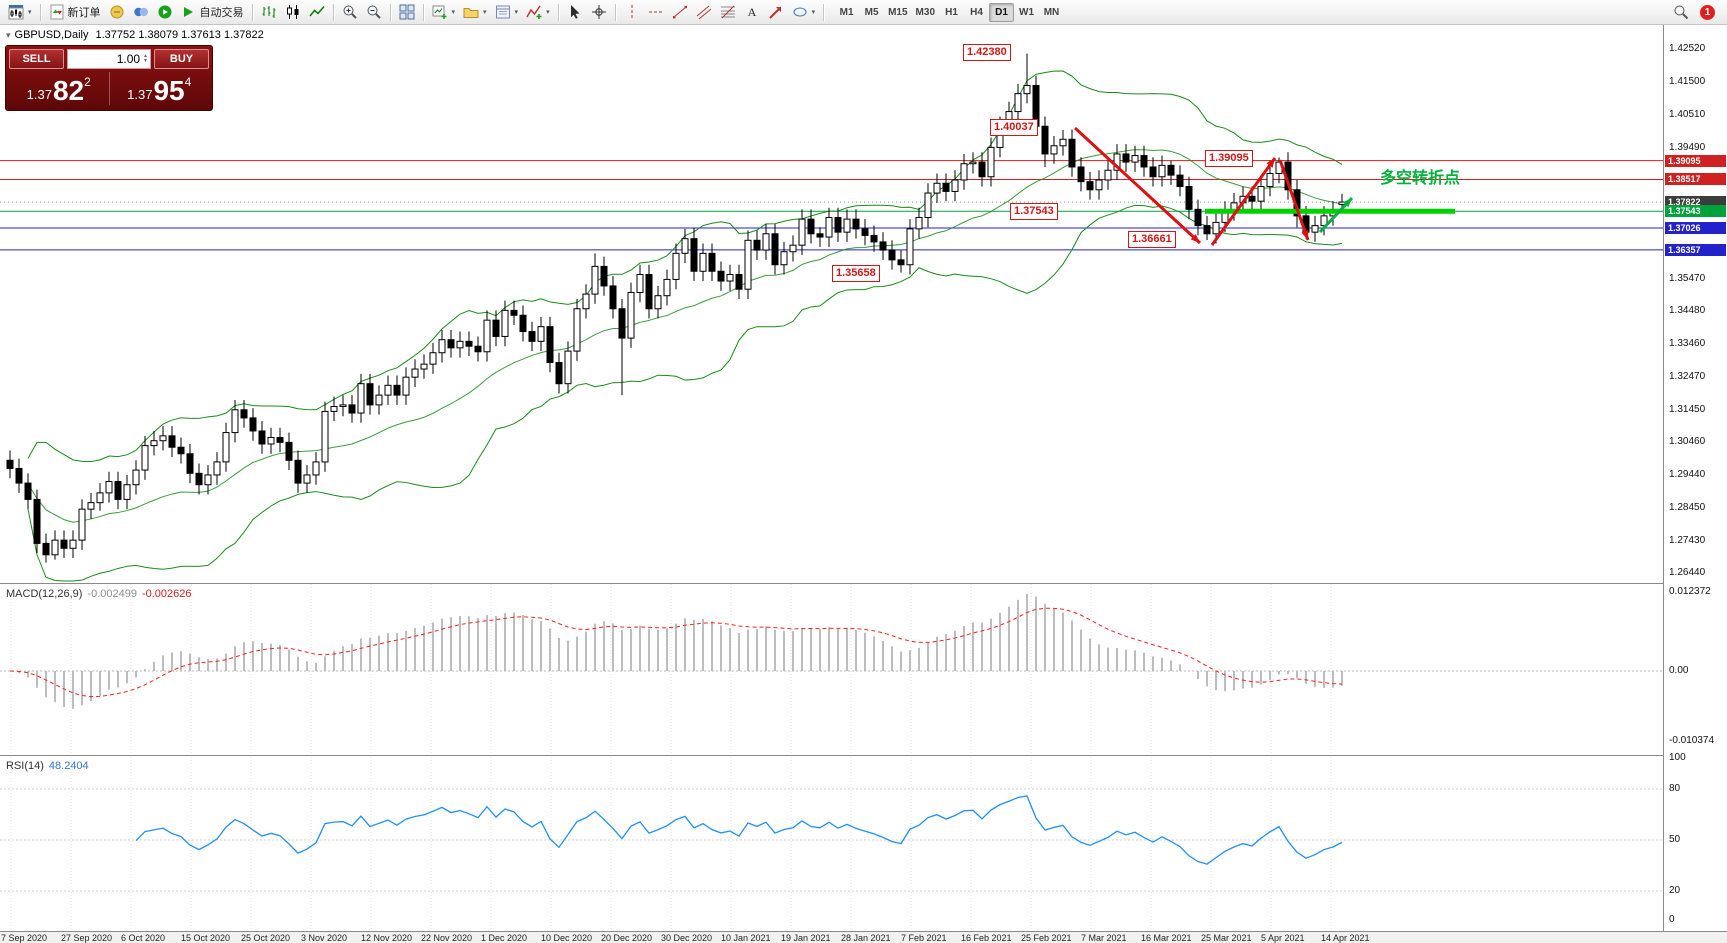 The height and width of the screenshot is (943, 1727). Describe the element at coordinates (1345, 938) in the screenshot. I see `time-label: 14 Apr 2021` at that location.